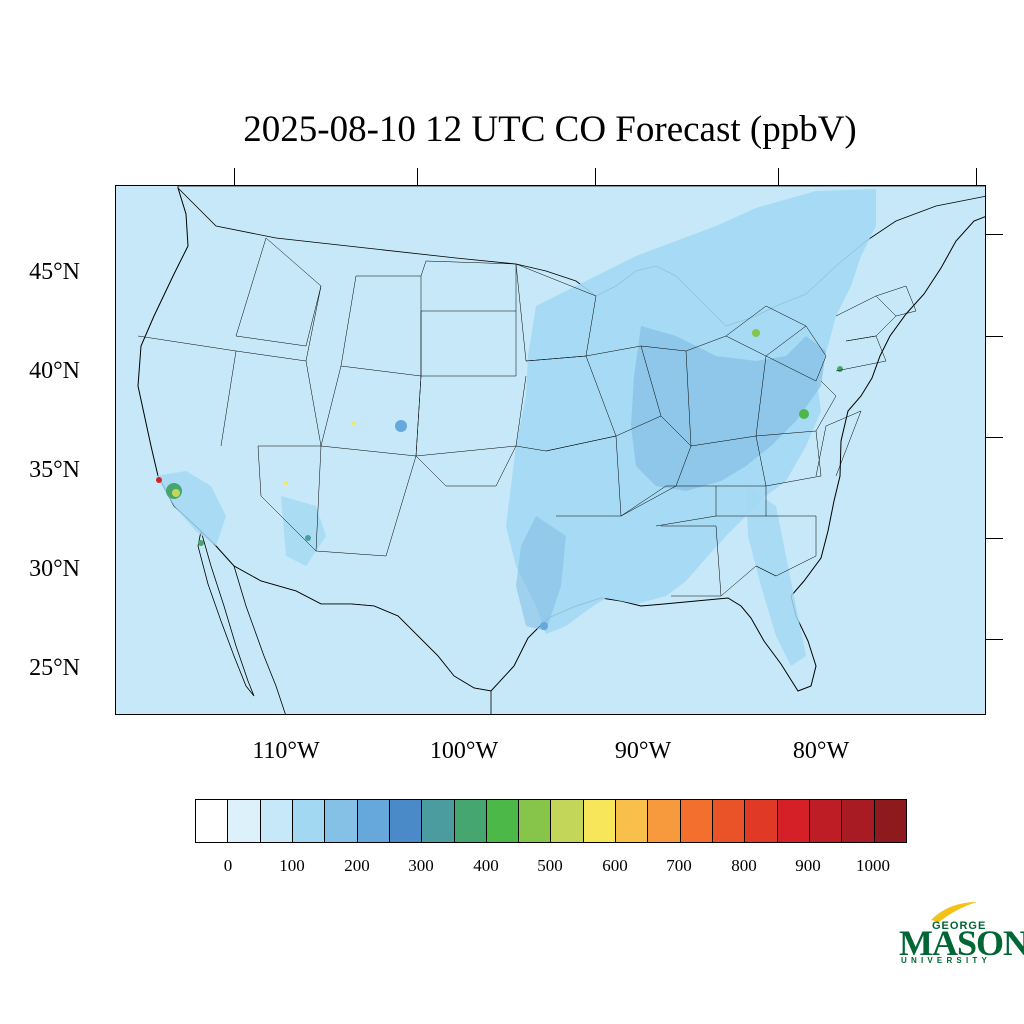  What do you see at coordinates (961, 935) in the screenshot?
I see `gmu-logo: GEORGE MASON UNIVERSITY` at bounding box center [961, 935].